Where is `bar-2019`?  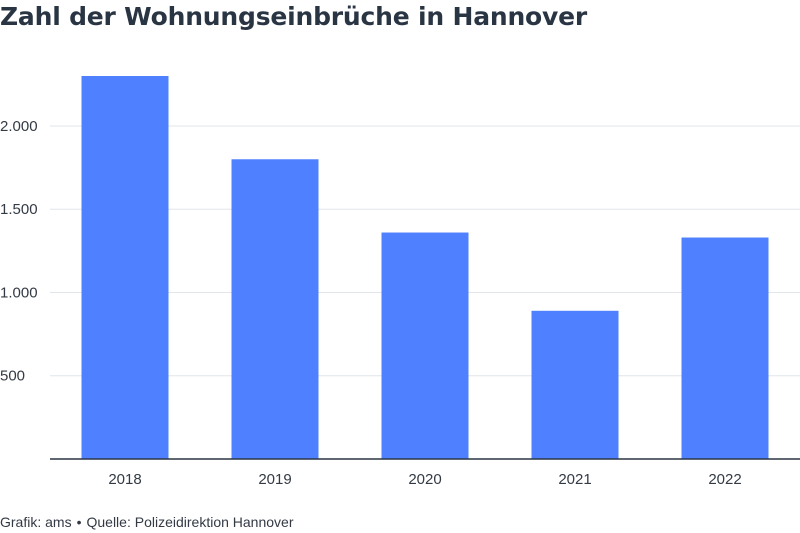 bar-2019 is located at coordinates (275, 309).